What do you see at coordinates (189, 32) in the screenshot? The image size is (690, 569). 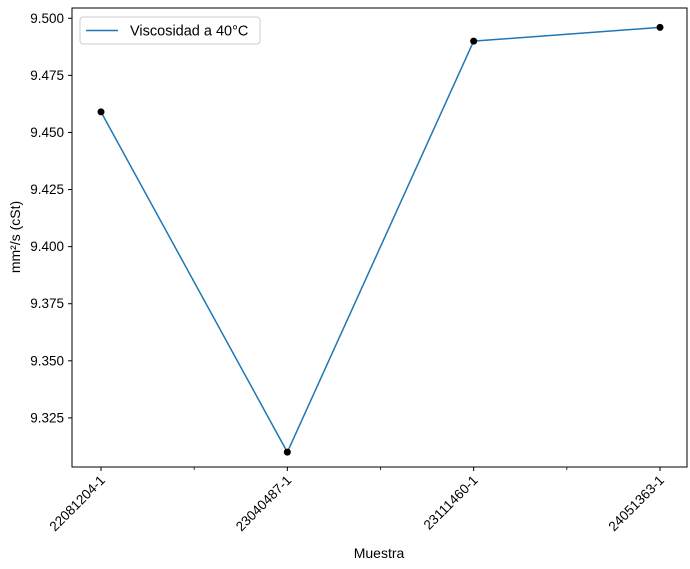 I see `legend-label: Viscosidad a 40°C` at bounding box center [189, 32].